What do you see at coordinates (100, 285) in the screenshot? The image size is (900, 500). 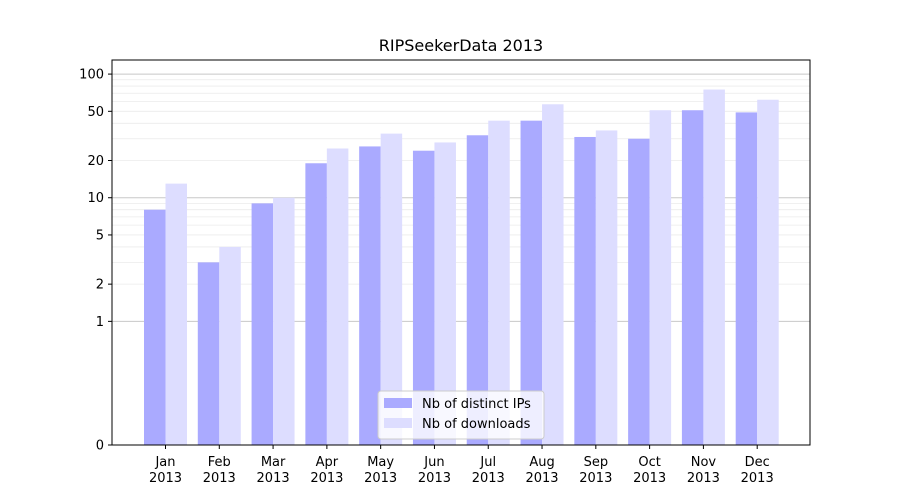 I see `y-tick-label: 2` at bounding box center [100, 285].